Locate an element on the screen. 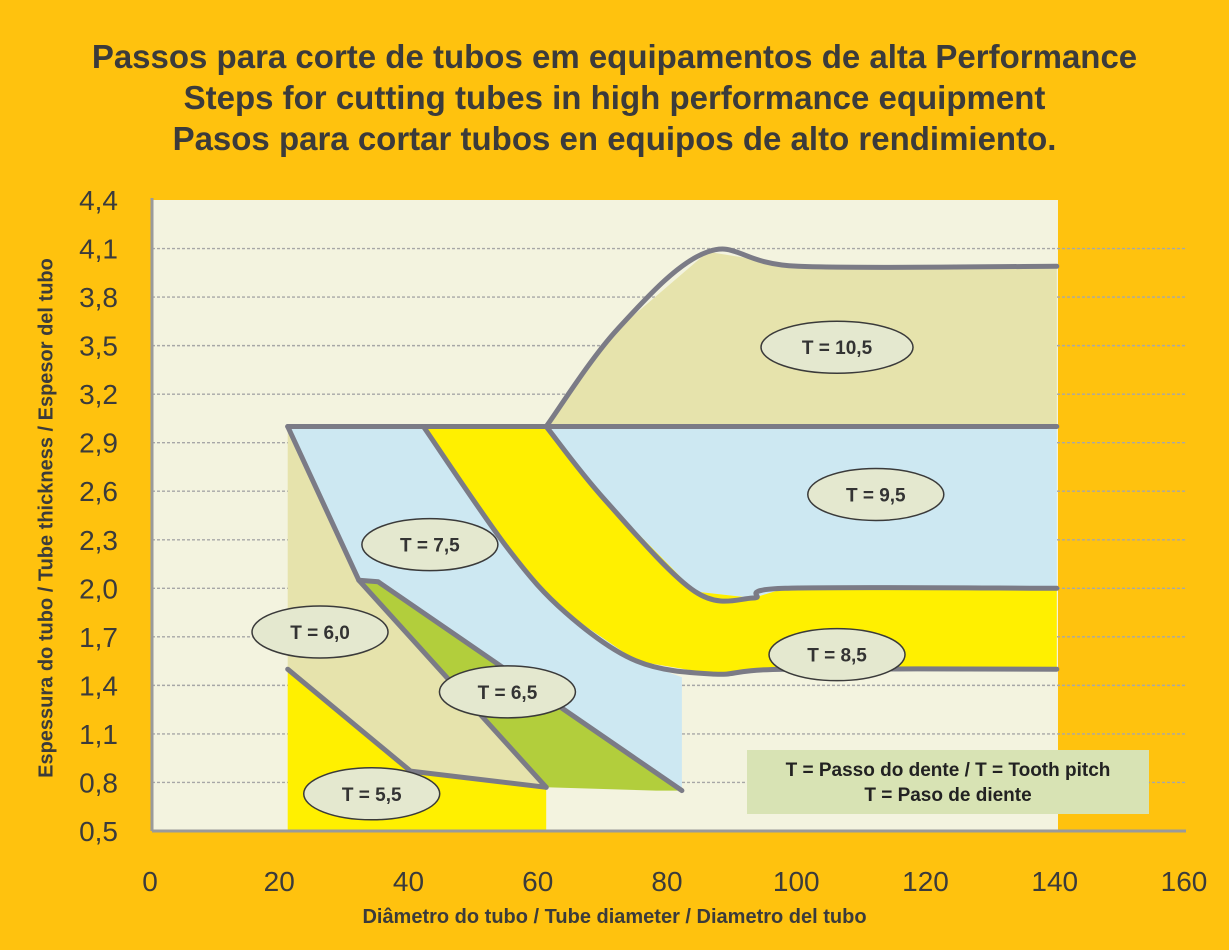 The width and height of the screenshot is (1229, 950). x-tick-label: 20 is located at coordinates (279, 881).